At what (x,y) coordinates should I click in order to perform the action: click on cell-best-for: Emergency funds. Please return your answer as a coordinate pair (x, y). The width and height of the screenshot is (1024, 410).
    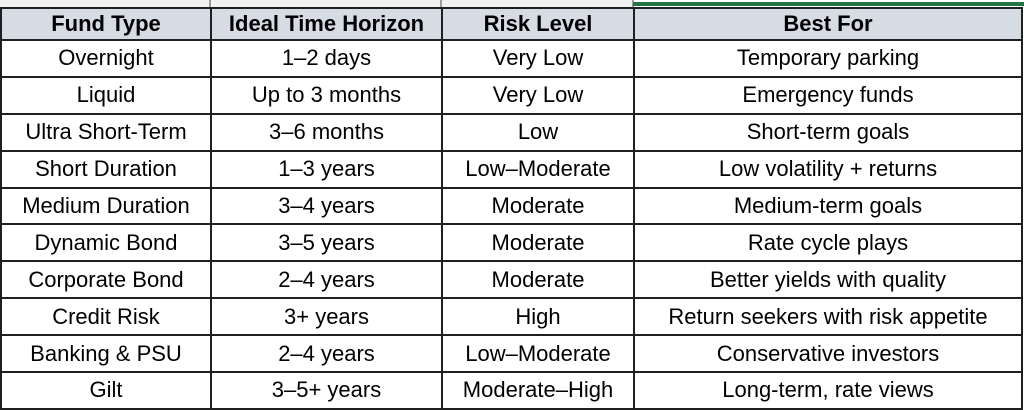
    Looking at the image, I should click on (828, 95).